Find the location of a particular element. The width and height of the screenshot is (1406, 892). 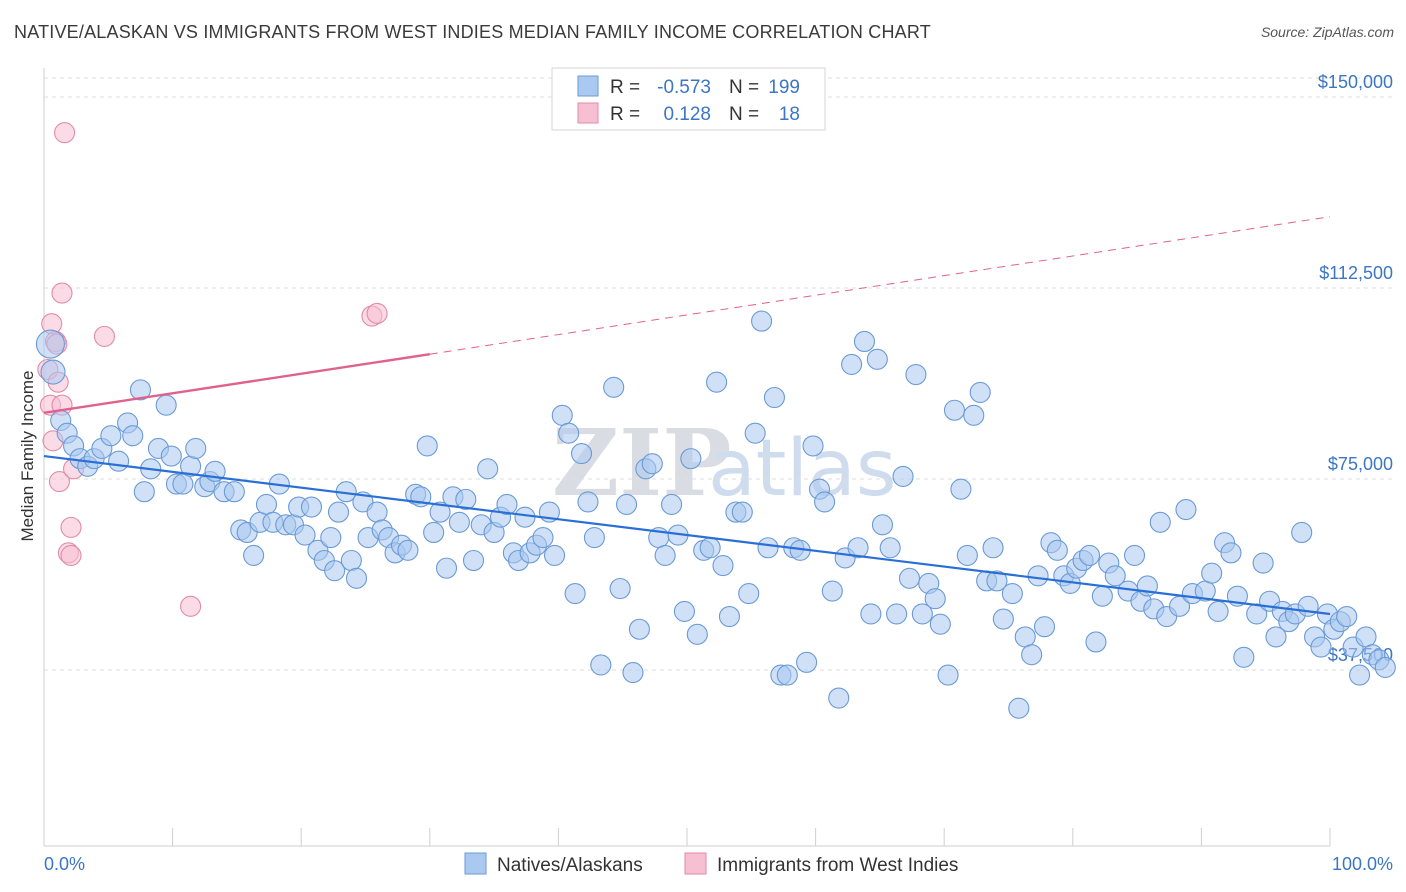

x-tick-label-max: 100.0% is located at coordinates (1362, 864).